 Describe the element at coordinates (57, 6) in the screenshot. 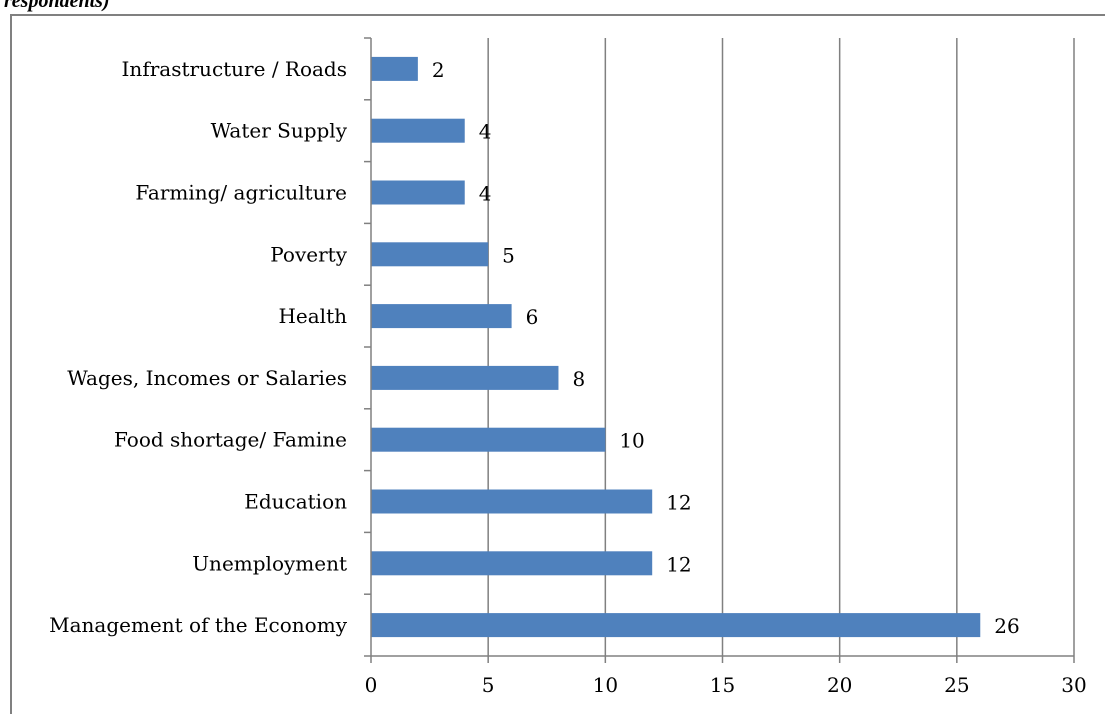

I see `chart-caption-fragment: respondents)` at that location.